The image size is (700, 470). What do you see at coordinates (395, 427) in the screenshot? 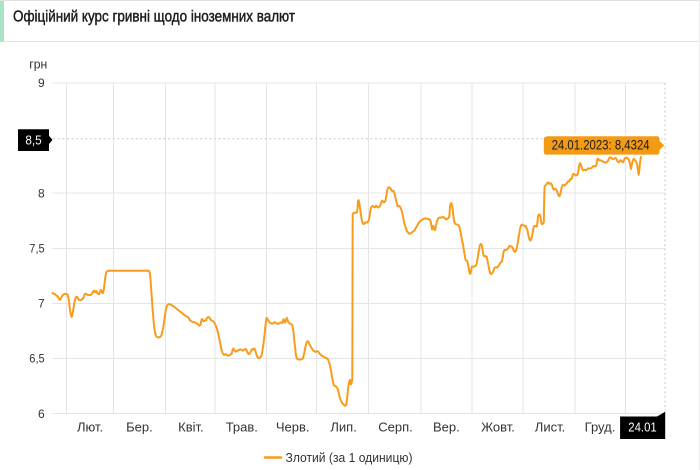
I see `svg-text: Серп.` at bounding box center [395, 427].